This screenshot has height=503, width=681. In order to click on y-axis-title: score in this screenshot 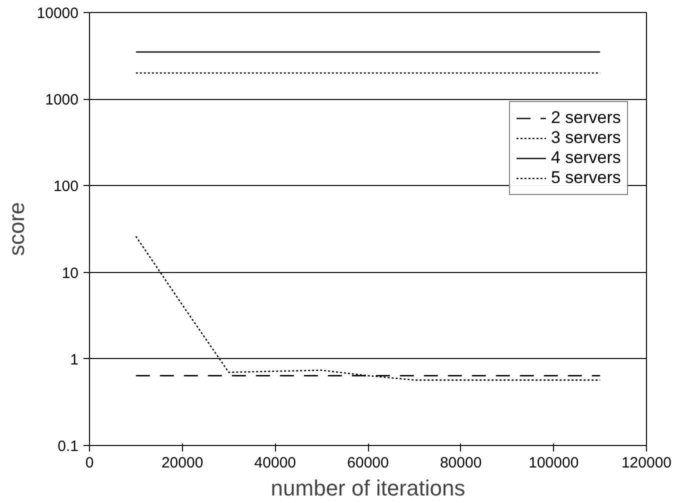, I will do `click(16, 229)`.